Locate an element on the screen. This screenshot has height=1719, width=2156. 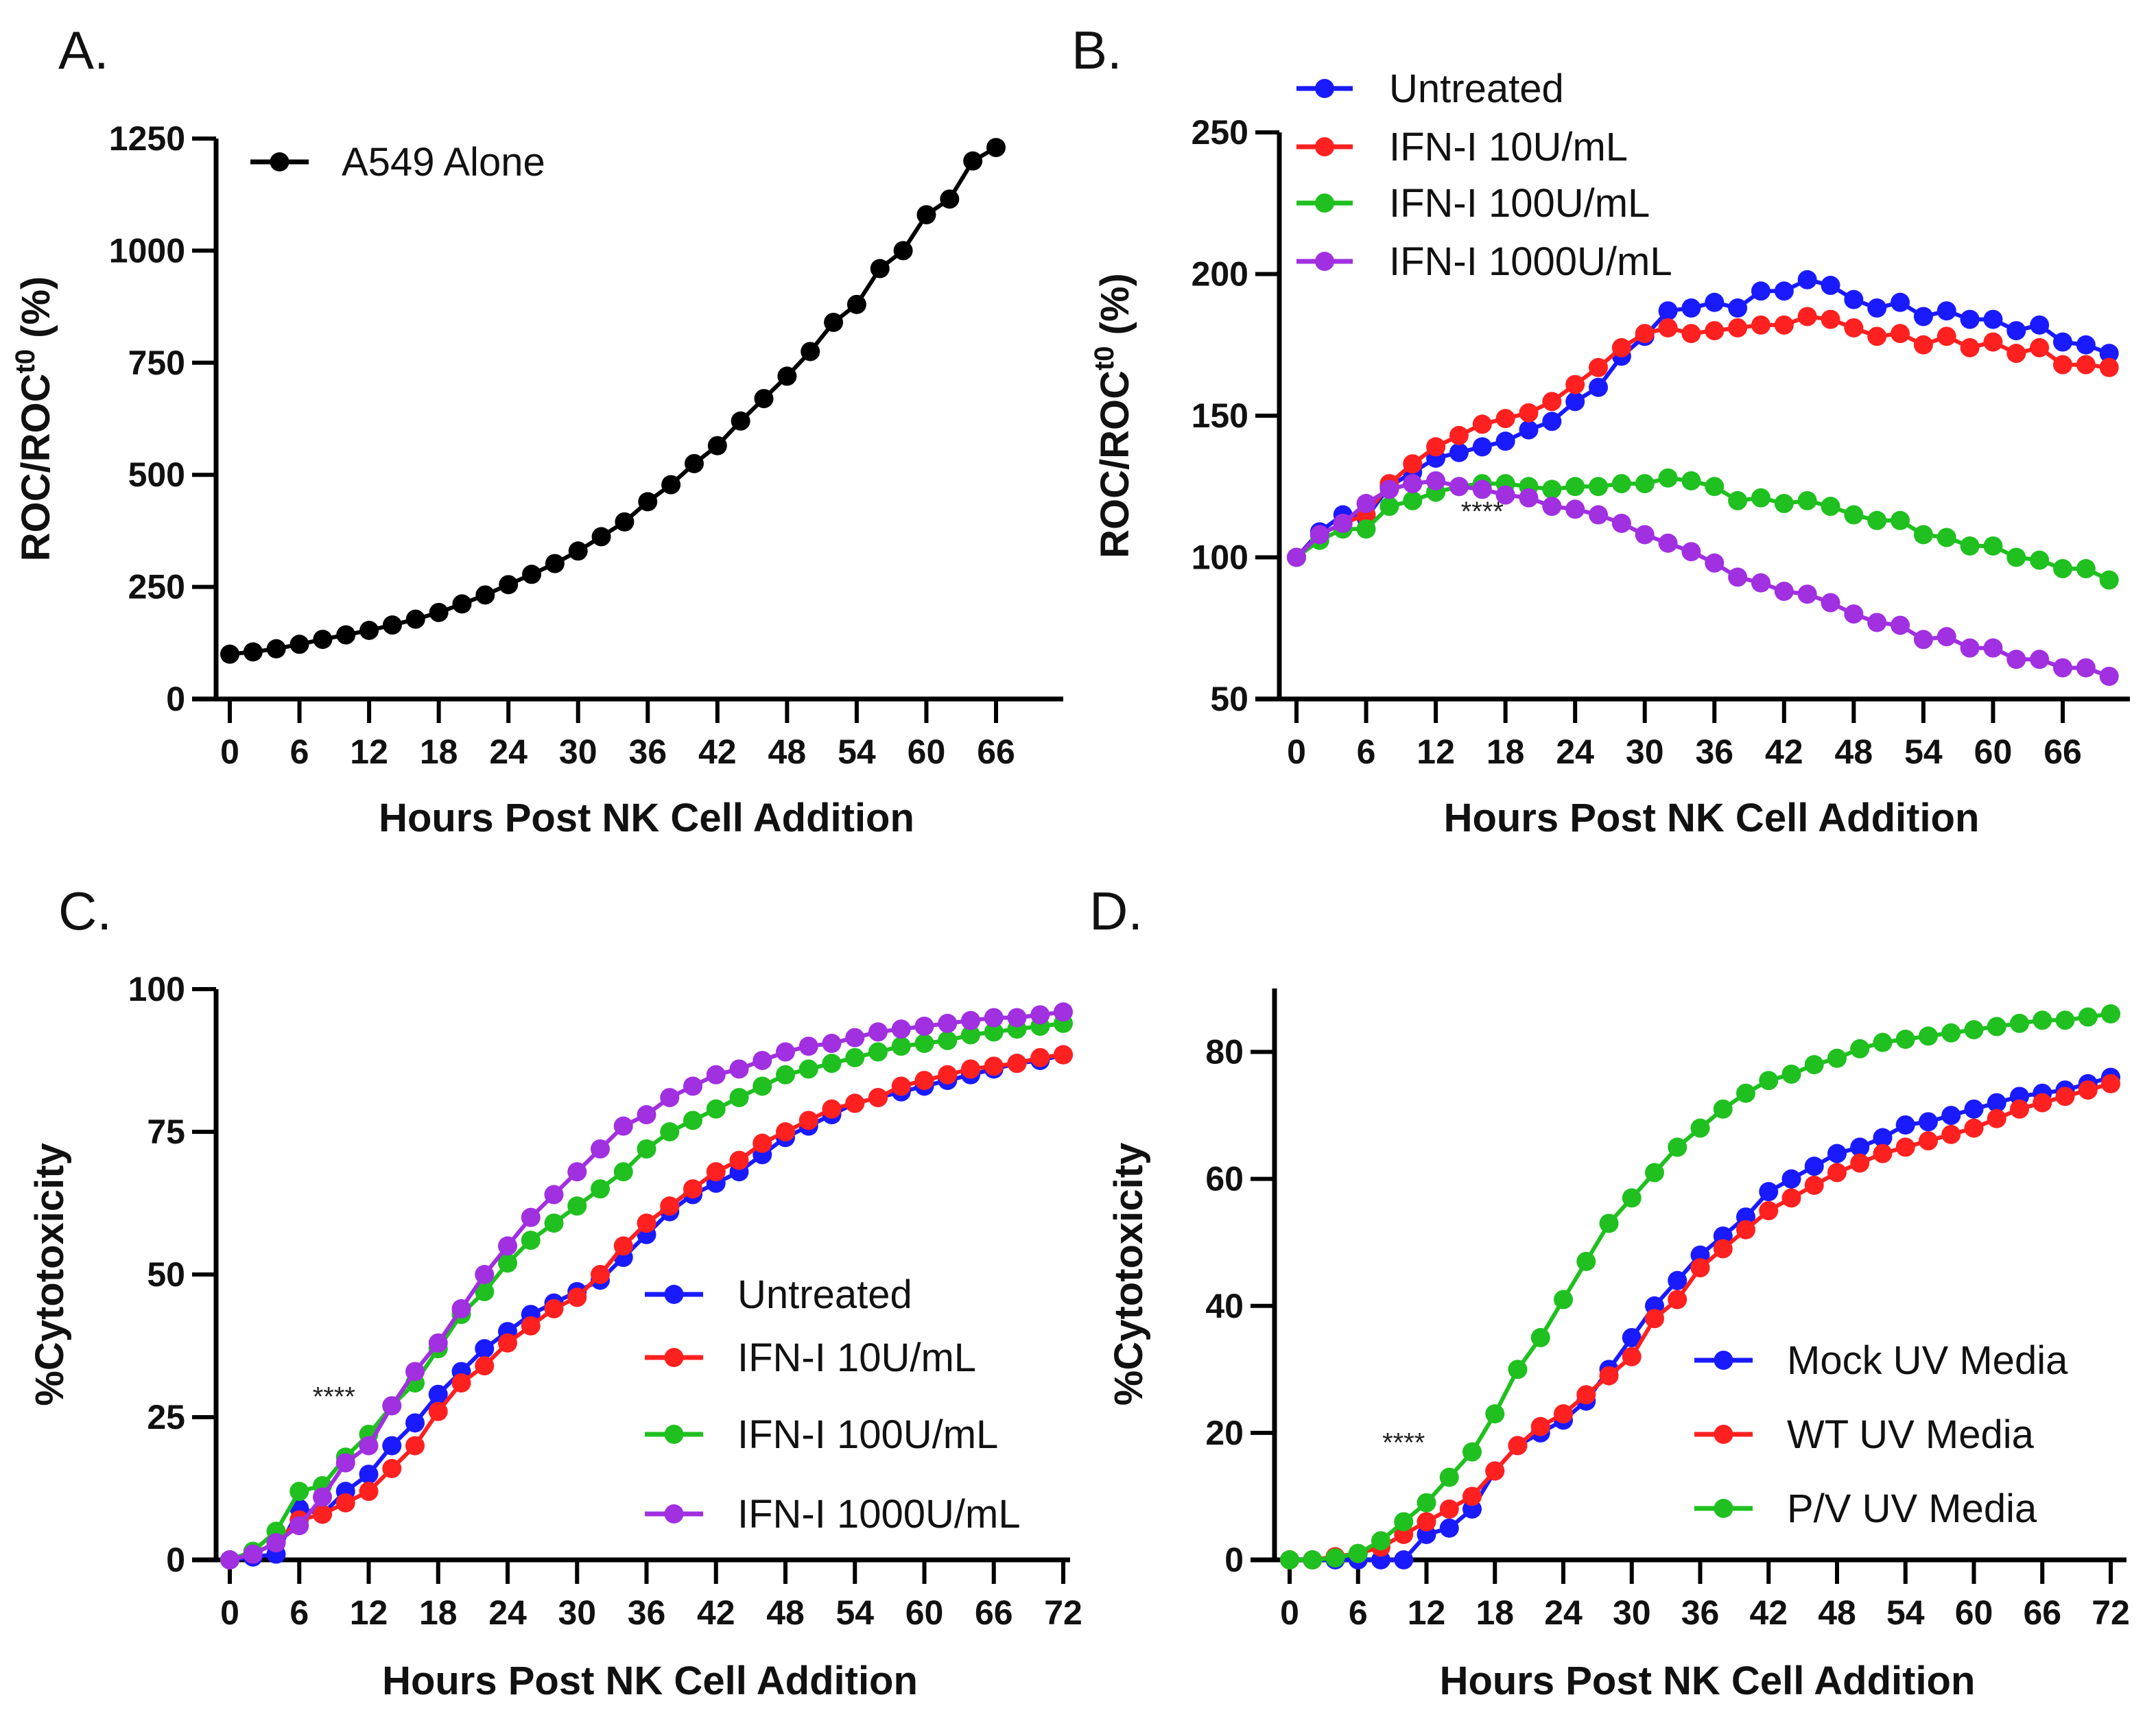
y-tick-label: 250 is located at coordinates (1220, 132).